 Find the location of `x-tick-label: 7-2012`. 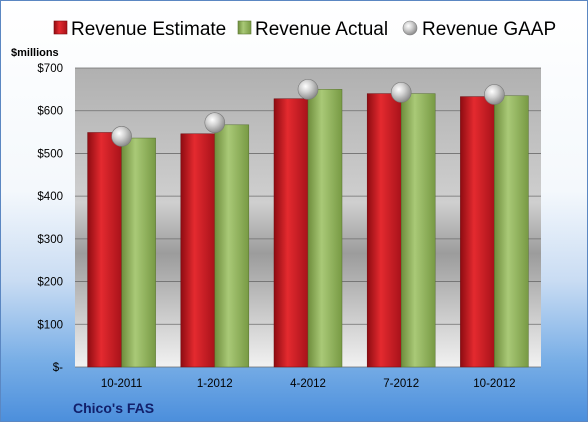

x-tick-label: 7-2012 is located at coordinates (401, 384).